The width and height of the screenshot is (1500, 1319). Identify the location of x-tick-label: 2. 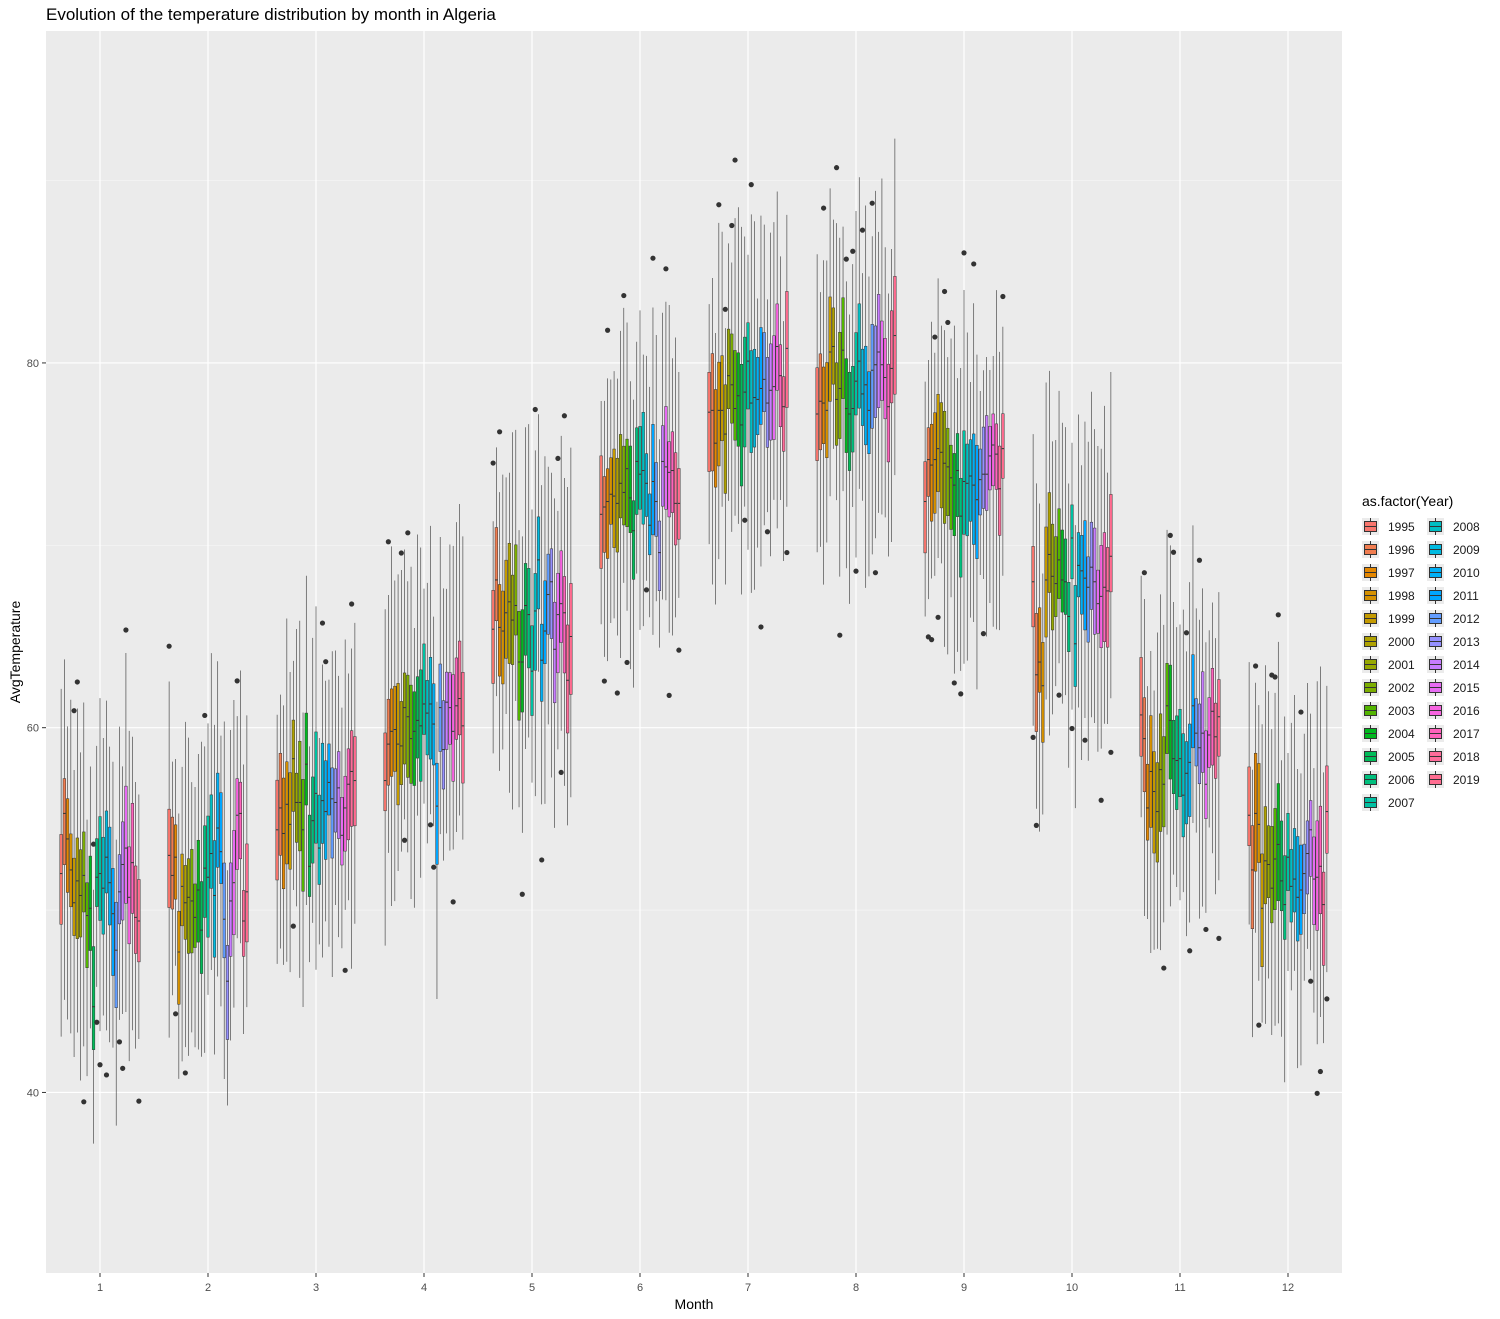
(208, 1288).